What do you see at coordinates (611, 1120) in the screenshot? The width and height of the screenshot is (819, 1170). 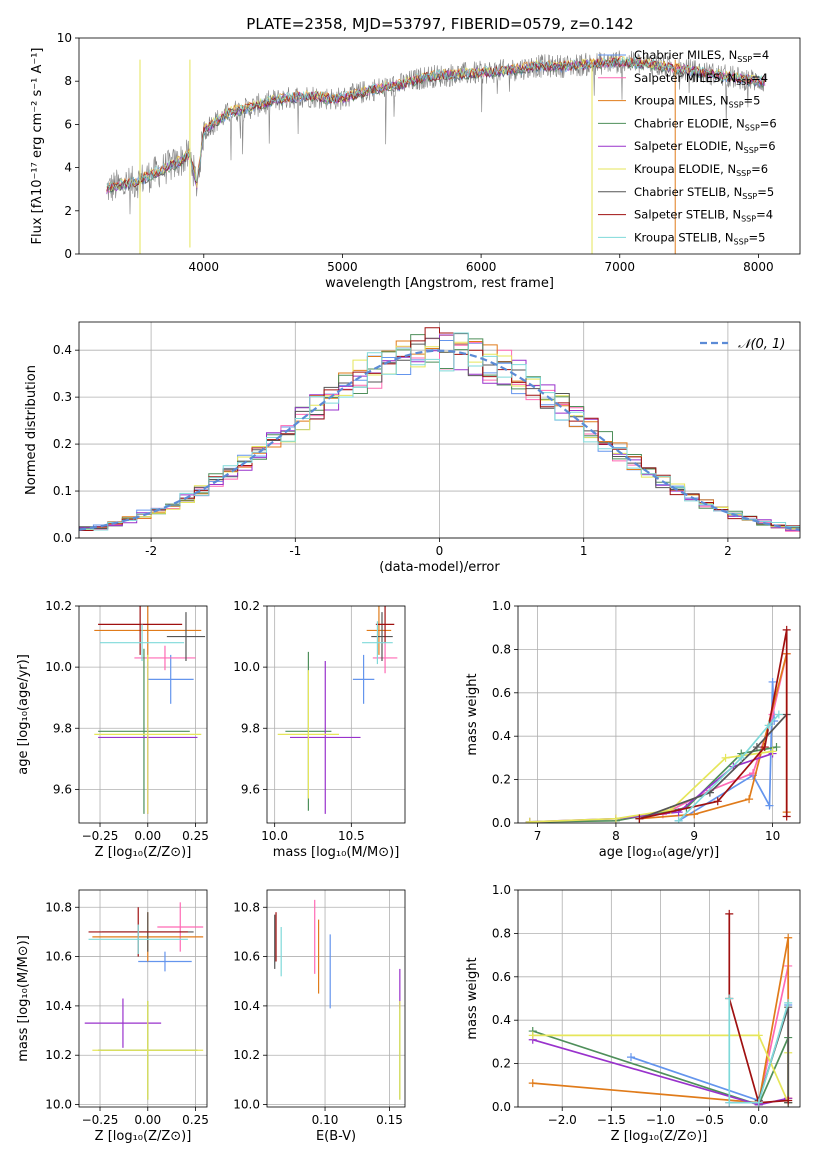 I see `x-tick-label: −1.5` at bounding box center [611, 1120].